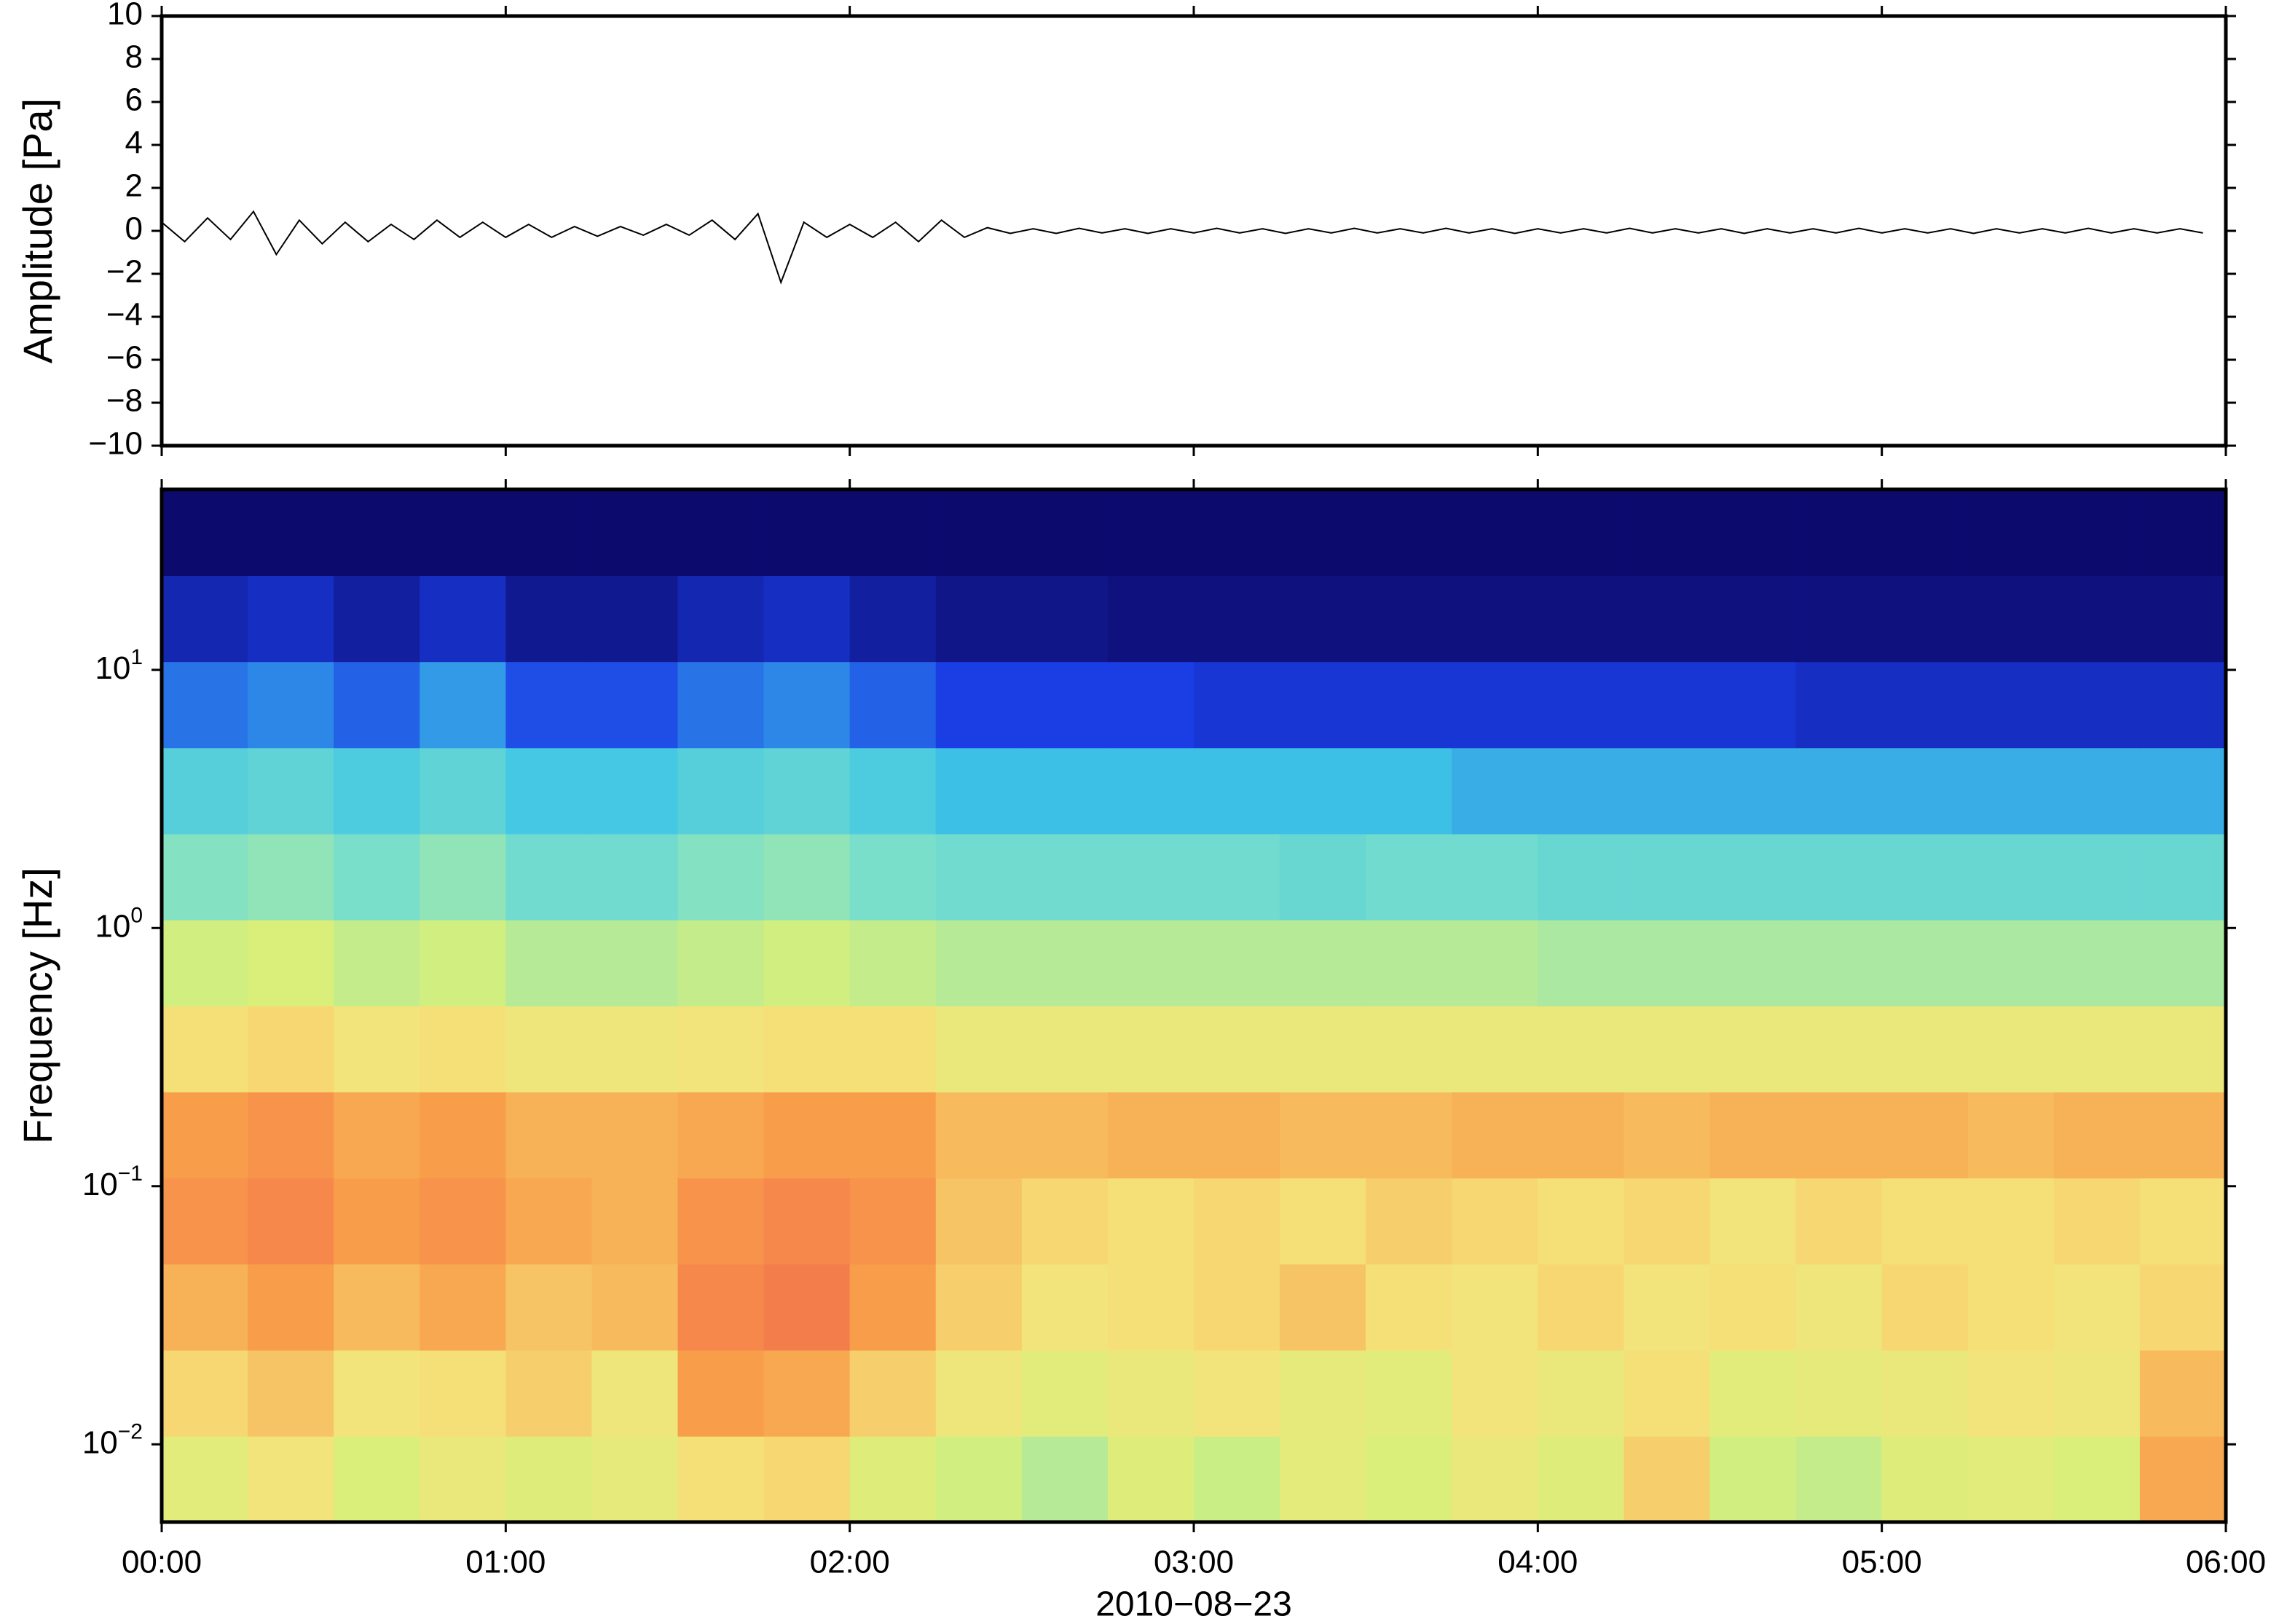  I want to click on y-tick-label: 101, so click(119, 665).